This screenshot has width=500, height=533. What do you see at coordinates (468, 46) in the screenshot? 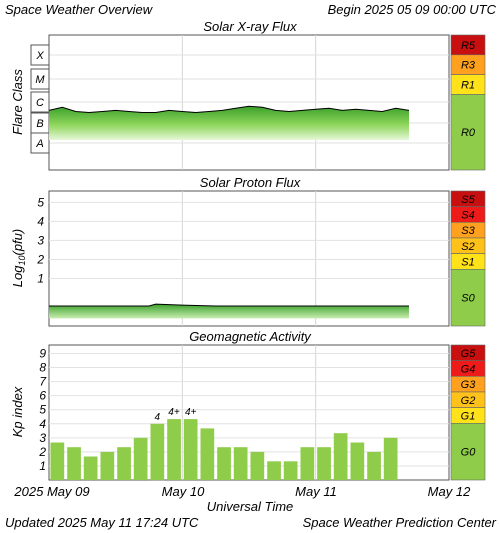
I see `scale-label-r5: R5` at bounding box center [468, 46].